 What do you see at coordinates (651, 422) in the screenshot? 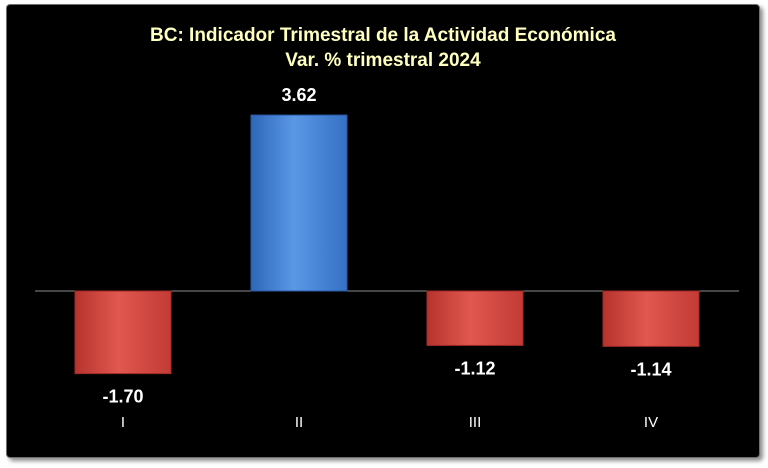
I see `x-tick-label-IV: IV` at bounding box center [651, 422].